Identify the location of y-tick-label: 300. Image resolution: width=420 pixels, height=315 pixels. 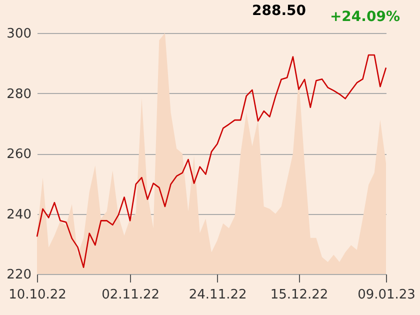
(19, 34).